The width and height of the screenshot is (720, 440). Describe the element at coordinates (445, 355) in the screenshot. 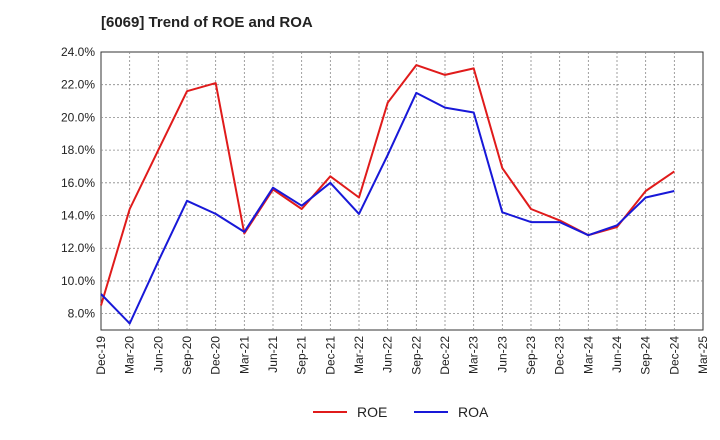

I see `x-tick-label: Dec-22` at that location.